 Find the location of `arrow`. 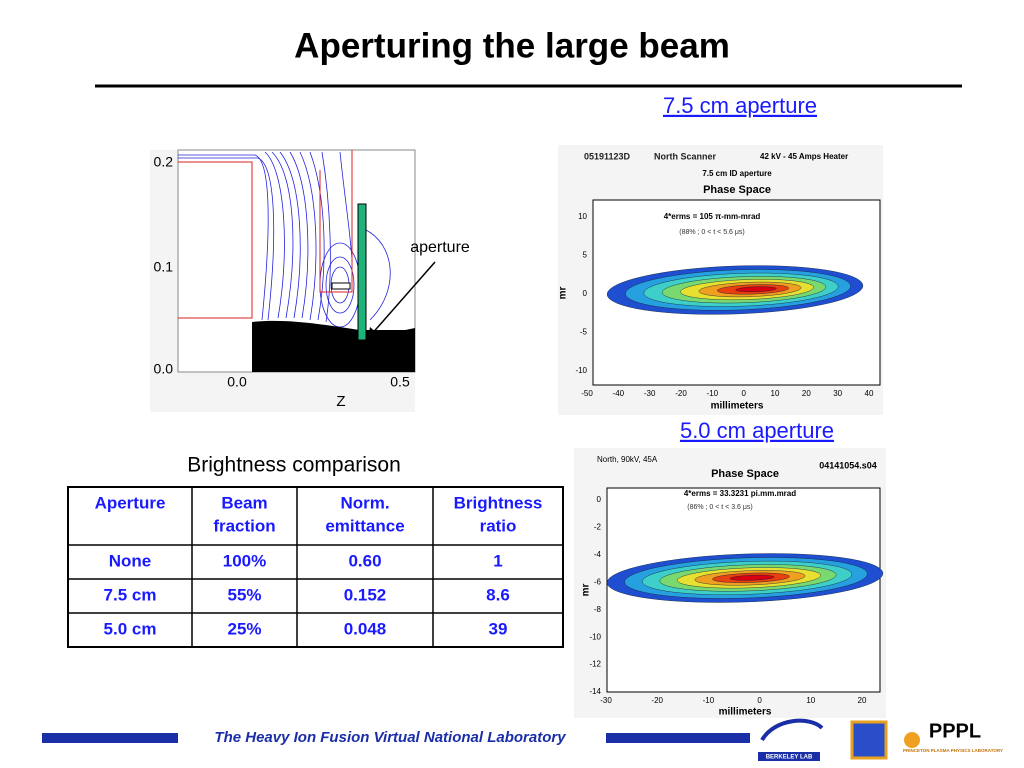

arrow is located at coordinates (402, 299).